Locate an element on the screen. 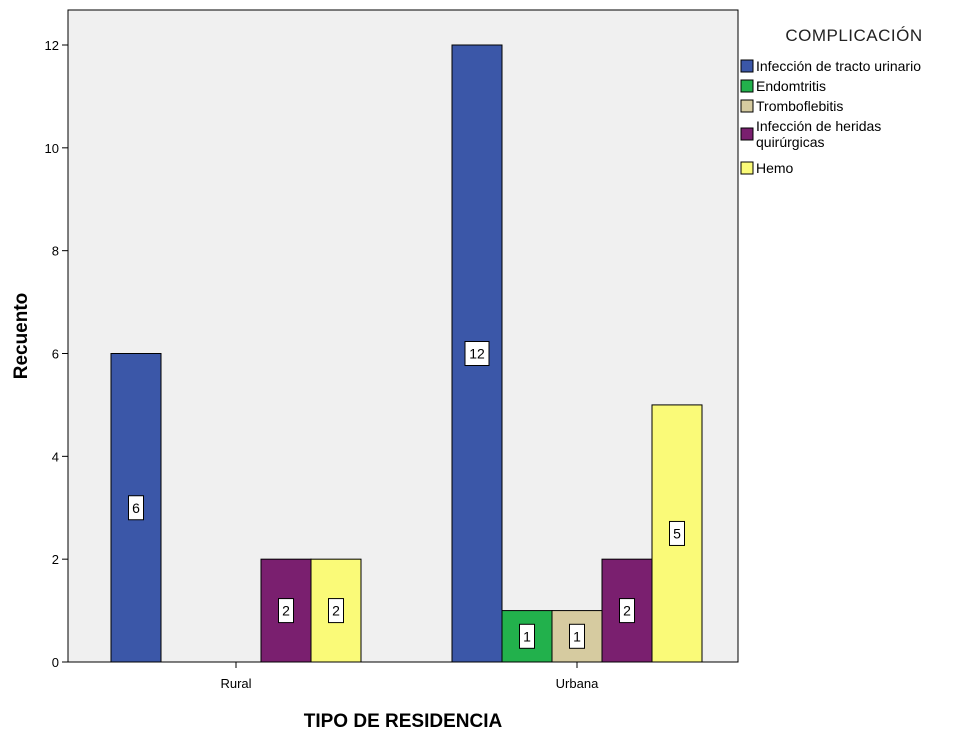 The image size is (968, 733). data-label: 6 is located at coordinates (136, 508).